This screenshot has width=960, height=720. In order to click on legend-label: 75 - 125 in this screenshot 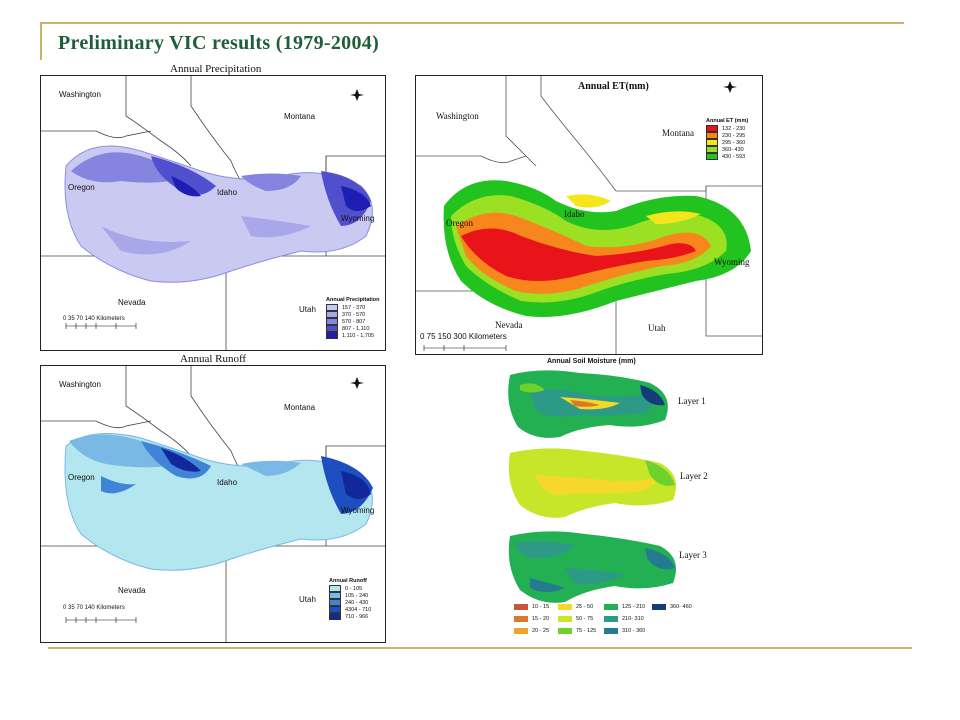, I will do `click(586, 631)`.